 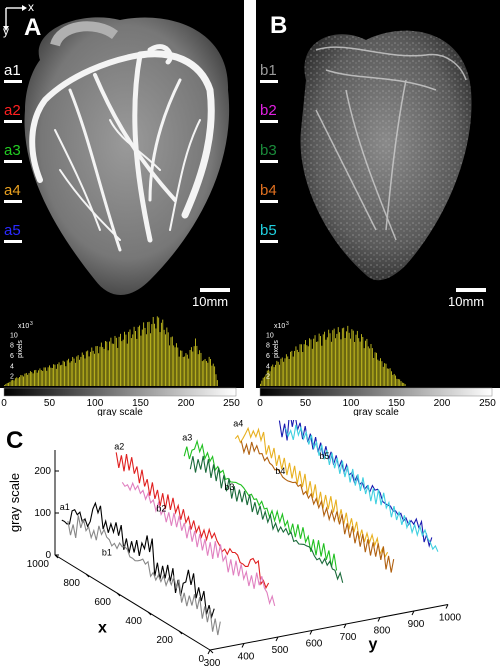 I want to click on hist-a-y-exponent: 3, so click(x=31, y=324).